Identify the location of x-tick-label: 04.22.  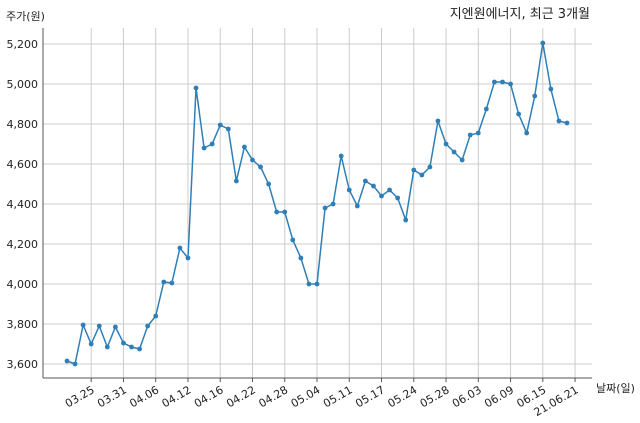
(241, 396).